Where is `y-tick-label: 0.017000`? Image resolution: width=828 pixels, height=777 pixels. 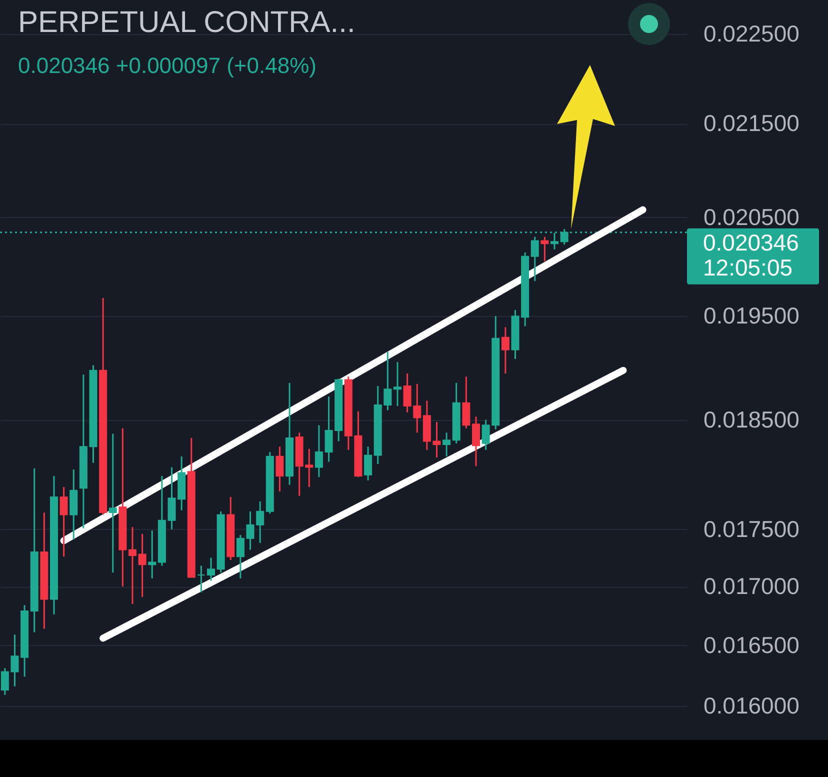
y-tick-label: 0.017000 is located at coordinates (752, 586).